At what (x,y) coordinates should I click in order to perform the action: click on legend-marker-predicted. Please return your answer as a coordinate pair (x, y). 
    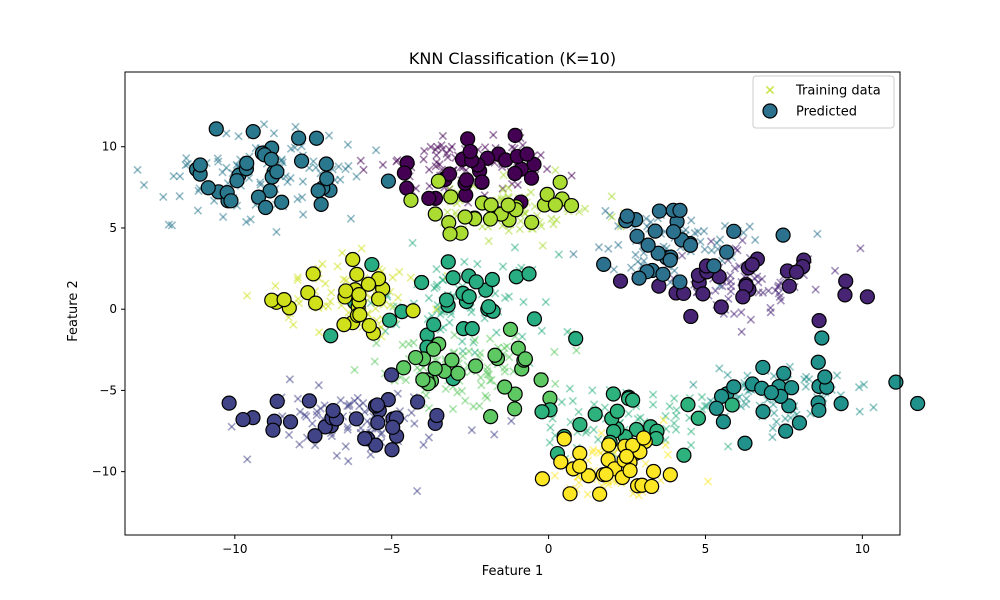
    Looking at the image, I should click on (770, 111).